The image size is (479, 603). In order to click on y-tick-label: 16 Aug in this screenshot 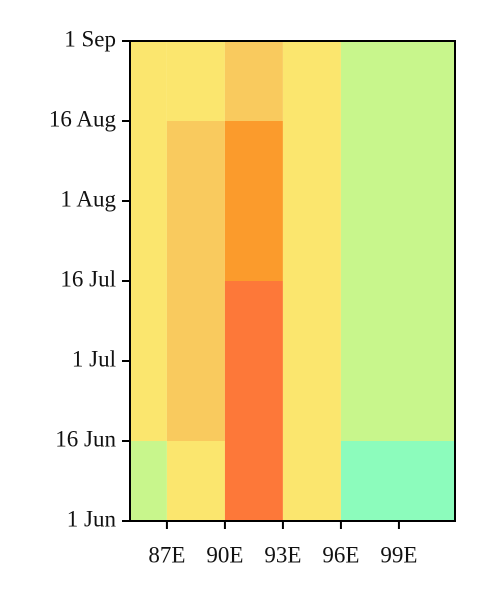, I will do `click(83, 118)`.